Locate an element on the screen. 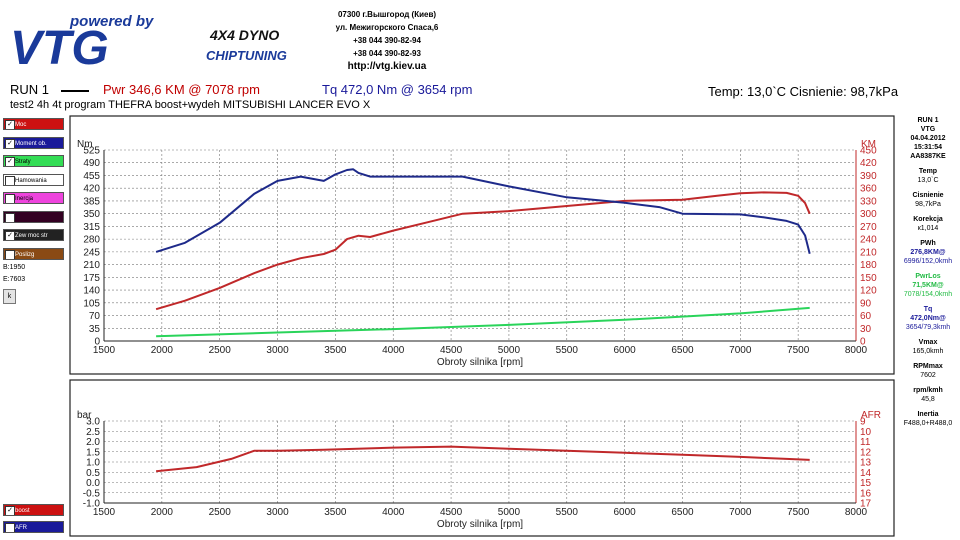 This screenshot has width=960, height=540. y-axis-label-left: bar is located at coordinates (84, 415).